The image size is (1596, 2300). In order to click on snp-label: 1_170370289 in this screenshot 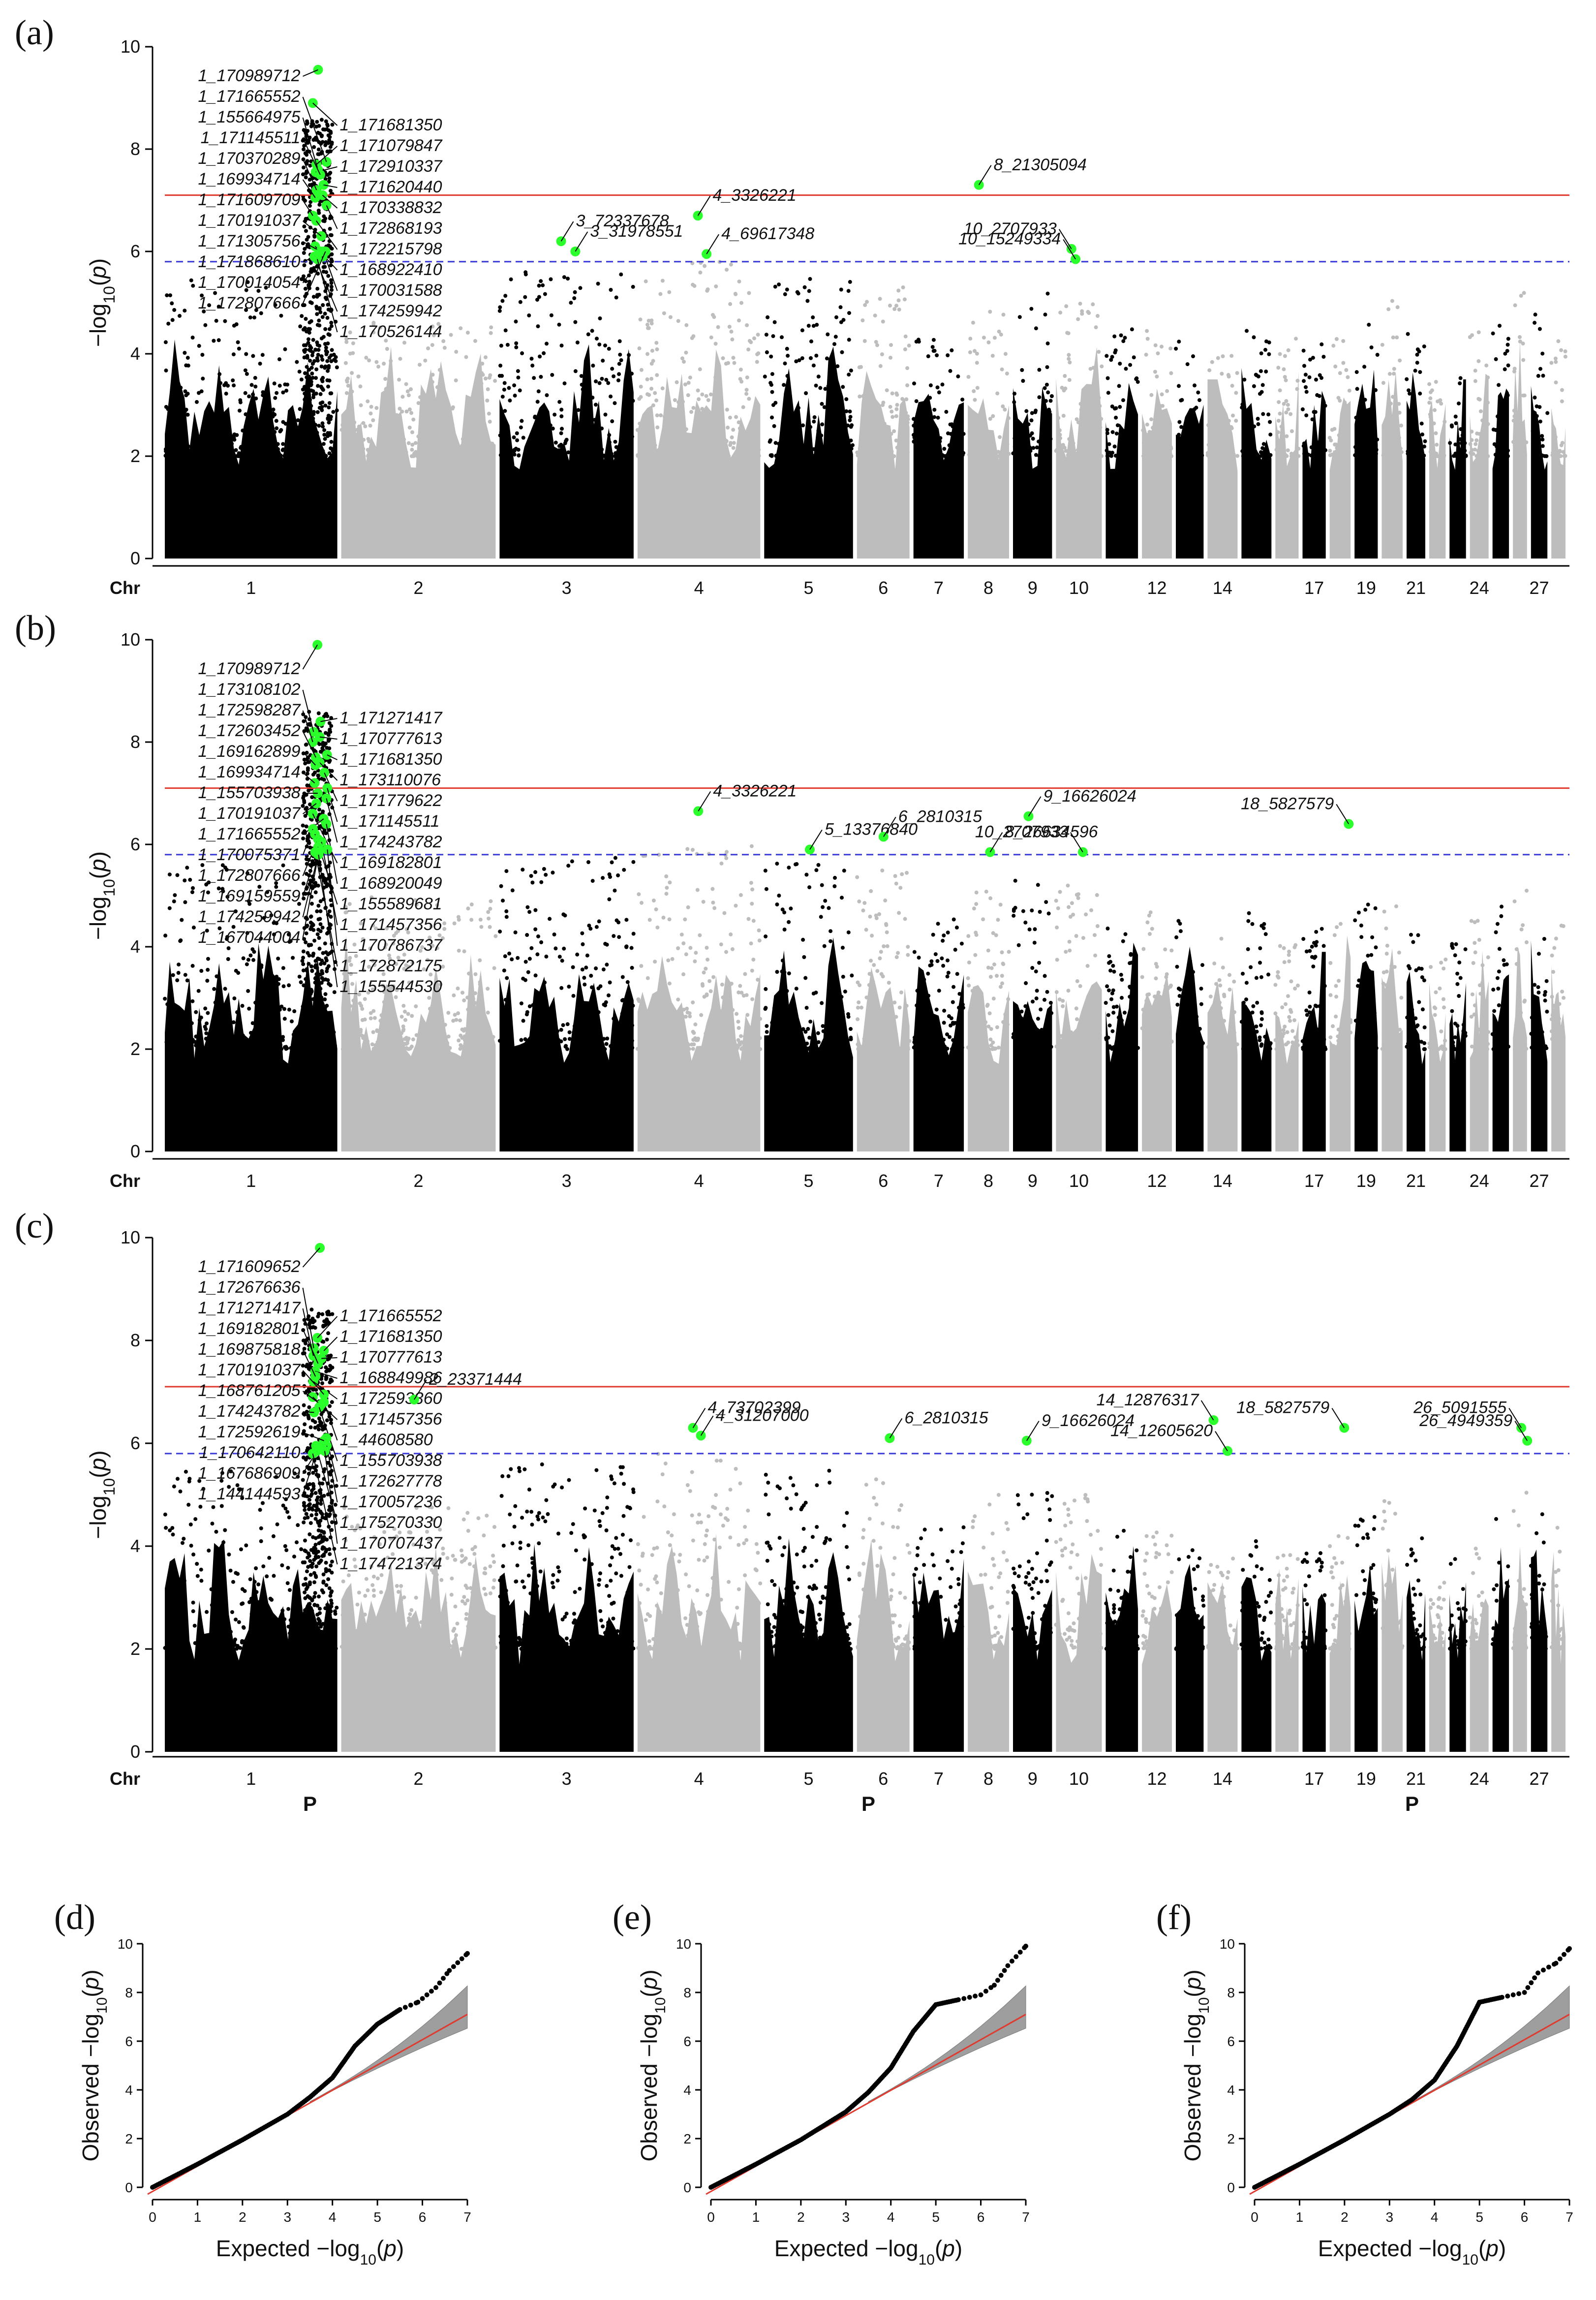, I will do `click(250, 159)`.